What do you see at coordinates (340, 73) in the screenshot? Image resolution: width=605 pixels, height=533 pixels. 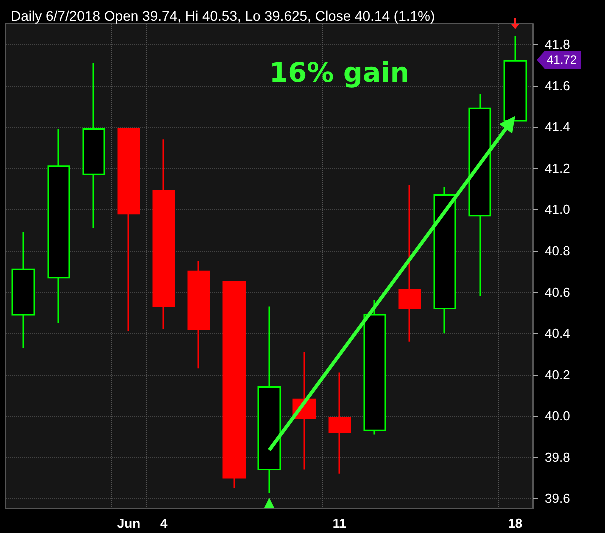 I see `annotation: 16% gain` at bounding box center [340, 73].